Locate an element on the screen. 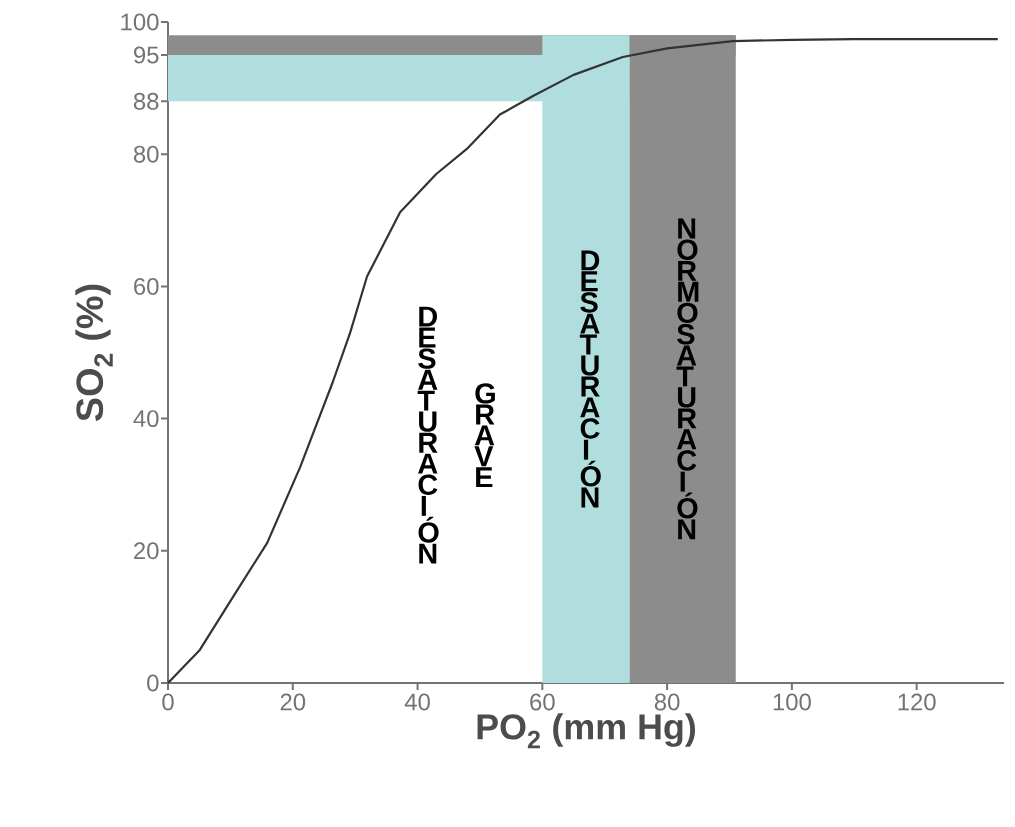  x-tick-label: 120 is located at coordinates (917, 702).